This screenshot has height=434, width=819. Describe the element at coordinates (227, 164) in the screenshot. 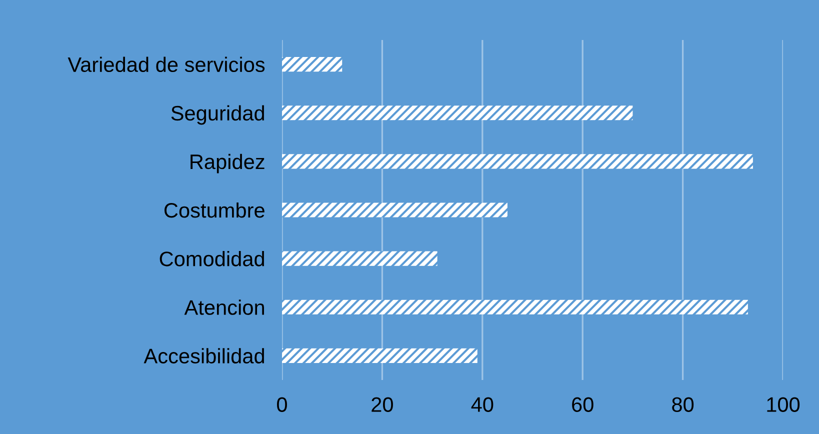

I see `y-tick-label: Rapidez` at that location.